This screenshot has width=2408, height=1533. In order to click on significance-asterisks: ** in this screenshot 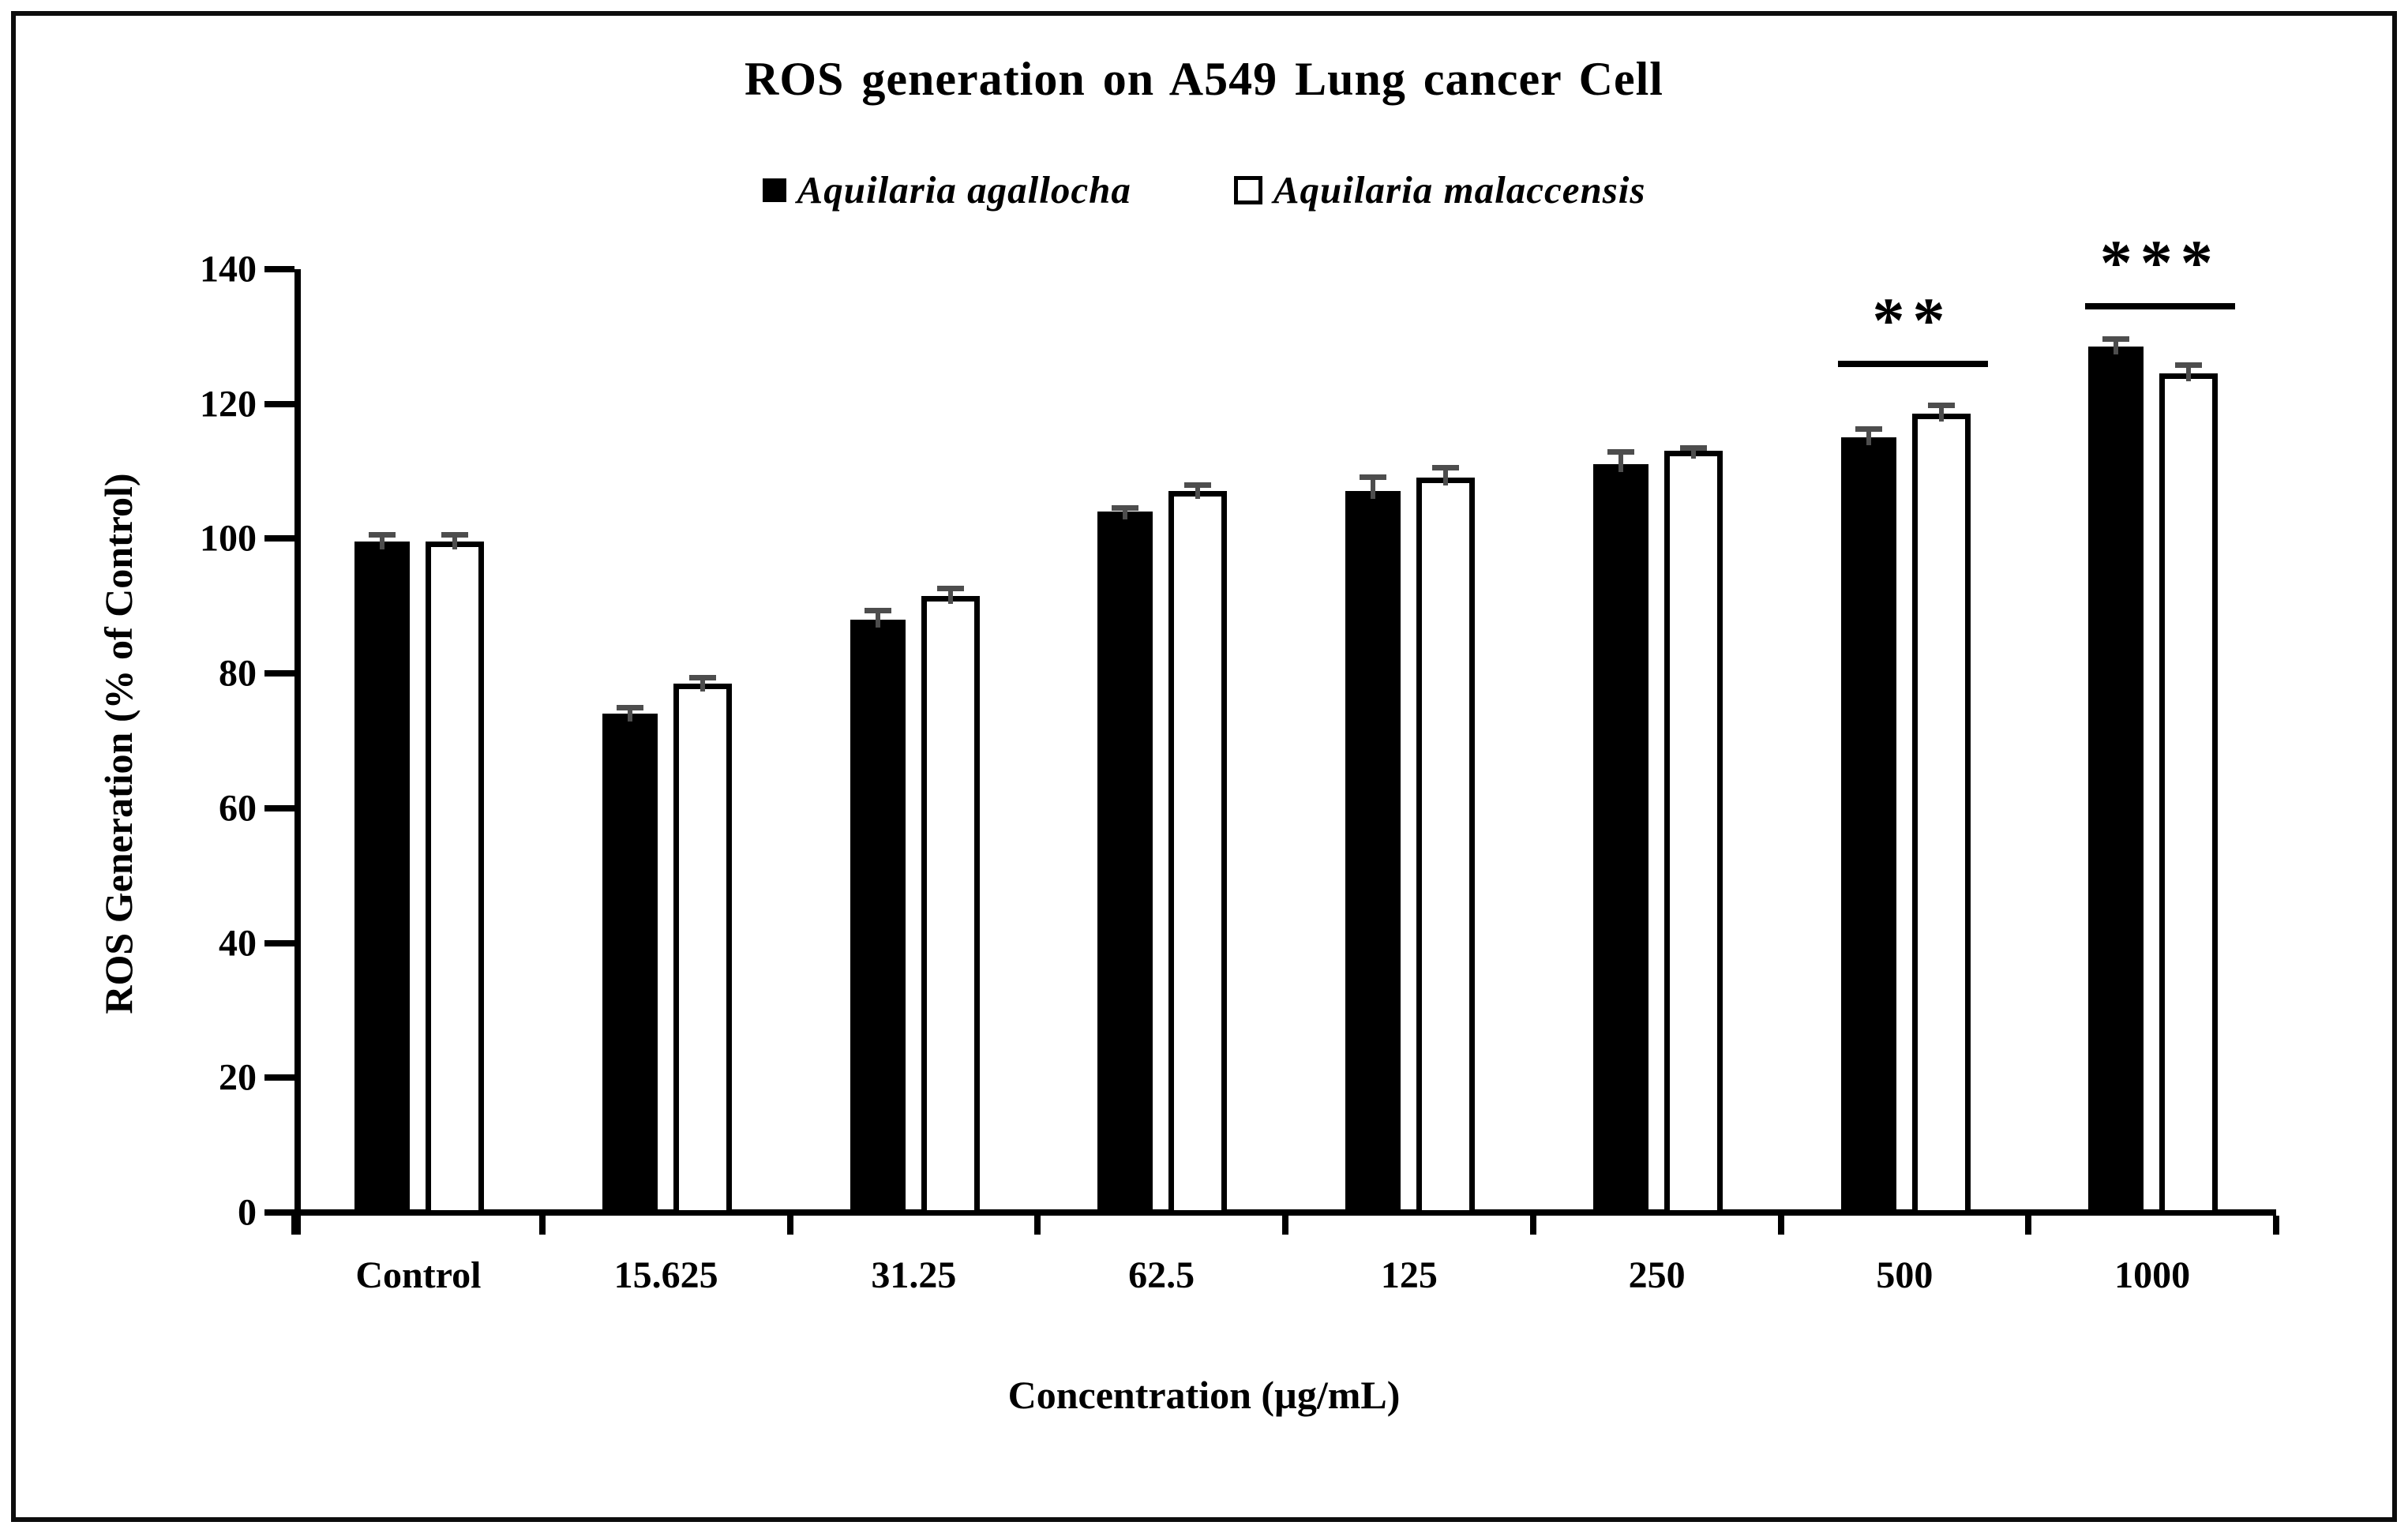, I will do `click(1912, 319)`.